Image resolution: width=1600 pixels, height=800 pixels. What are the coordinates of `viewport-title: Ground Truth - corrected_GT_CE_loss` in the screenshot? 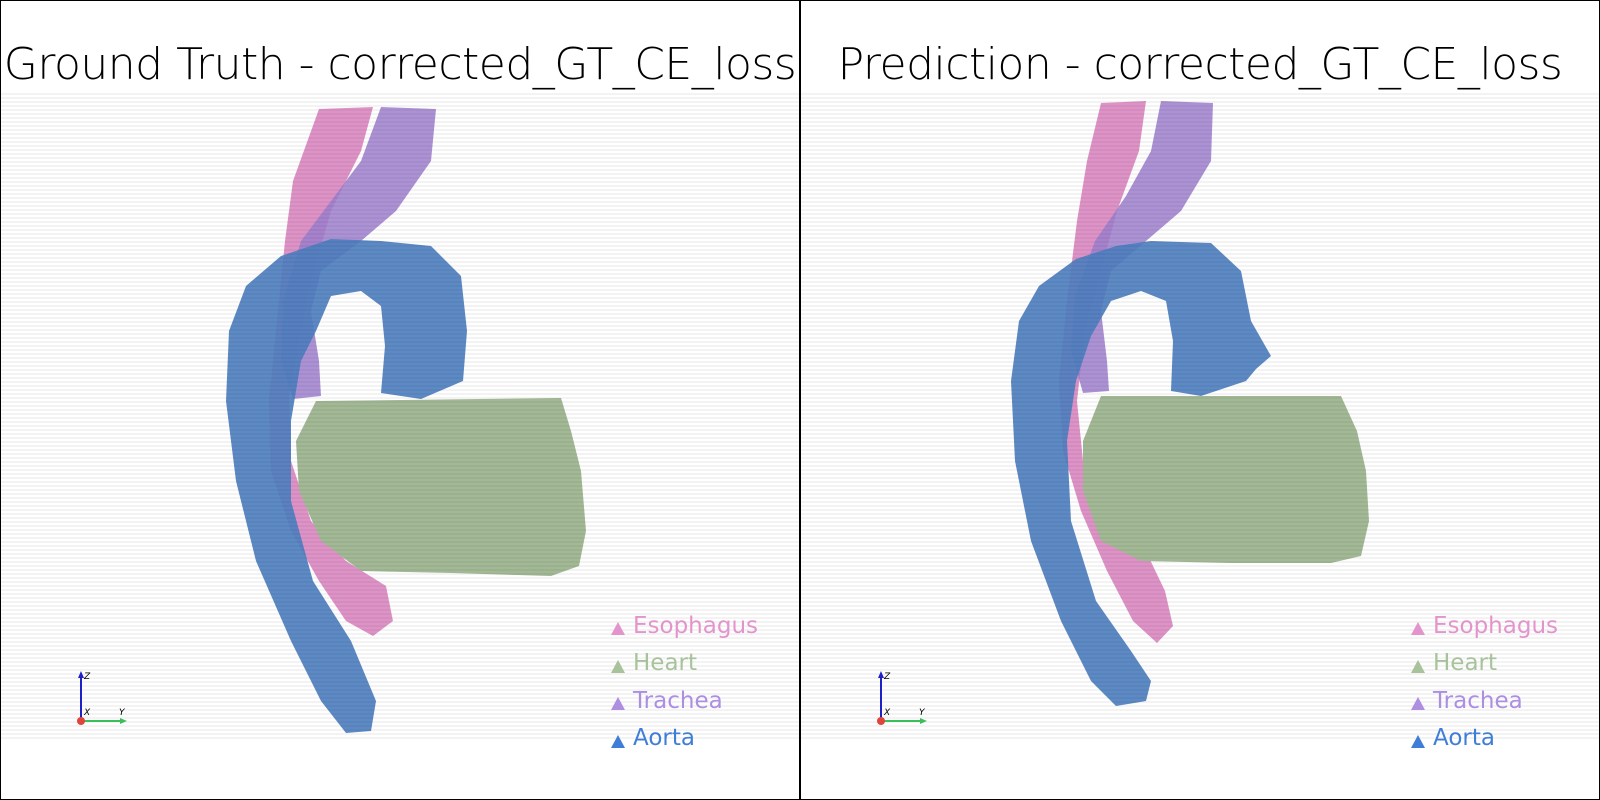 It's located at (400, 64).